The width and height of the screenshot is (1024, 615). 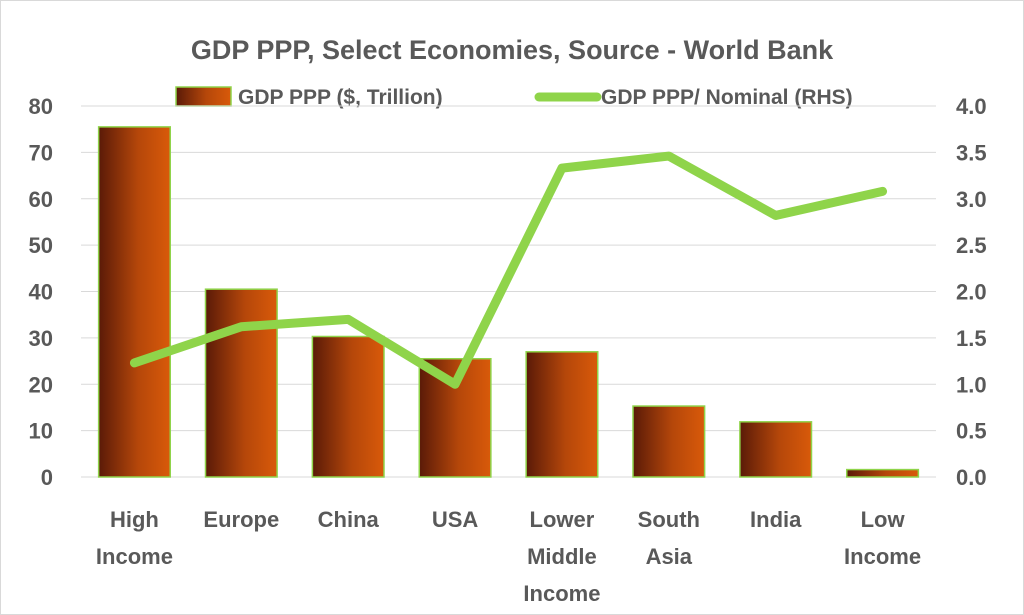 What do you see at coordinates (882, 538) in the screenshot?
I see `category-label: Low Income` at bounding box center [882, 538].